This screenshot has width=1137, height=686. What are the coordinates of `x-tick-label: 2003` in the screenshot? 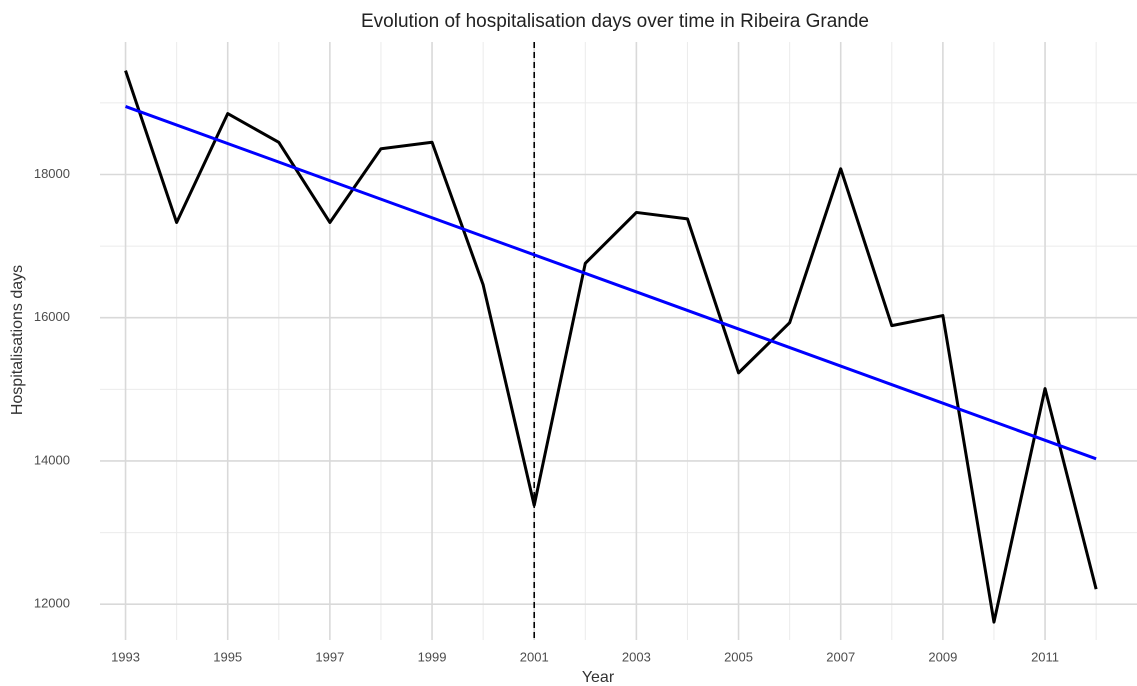 It's located at (636, 656).